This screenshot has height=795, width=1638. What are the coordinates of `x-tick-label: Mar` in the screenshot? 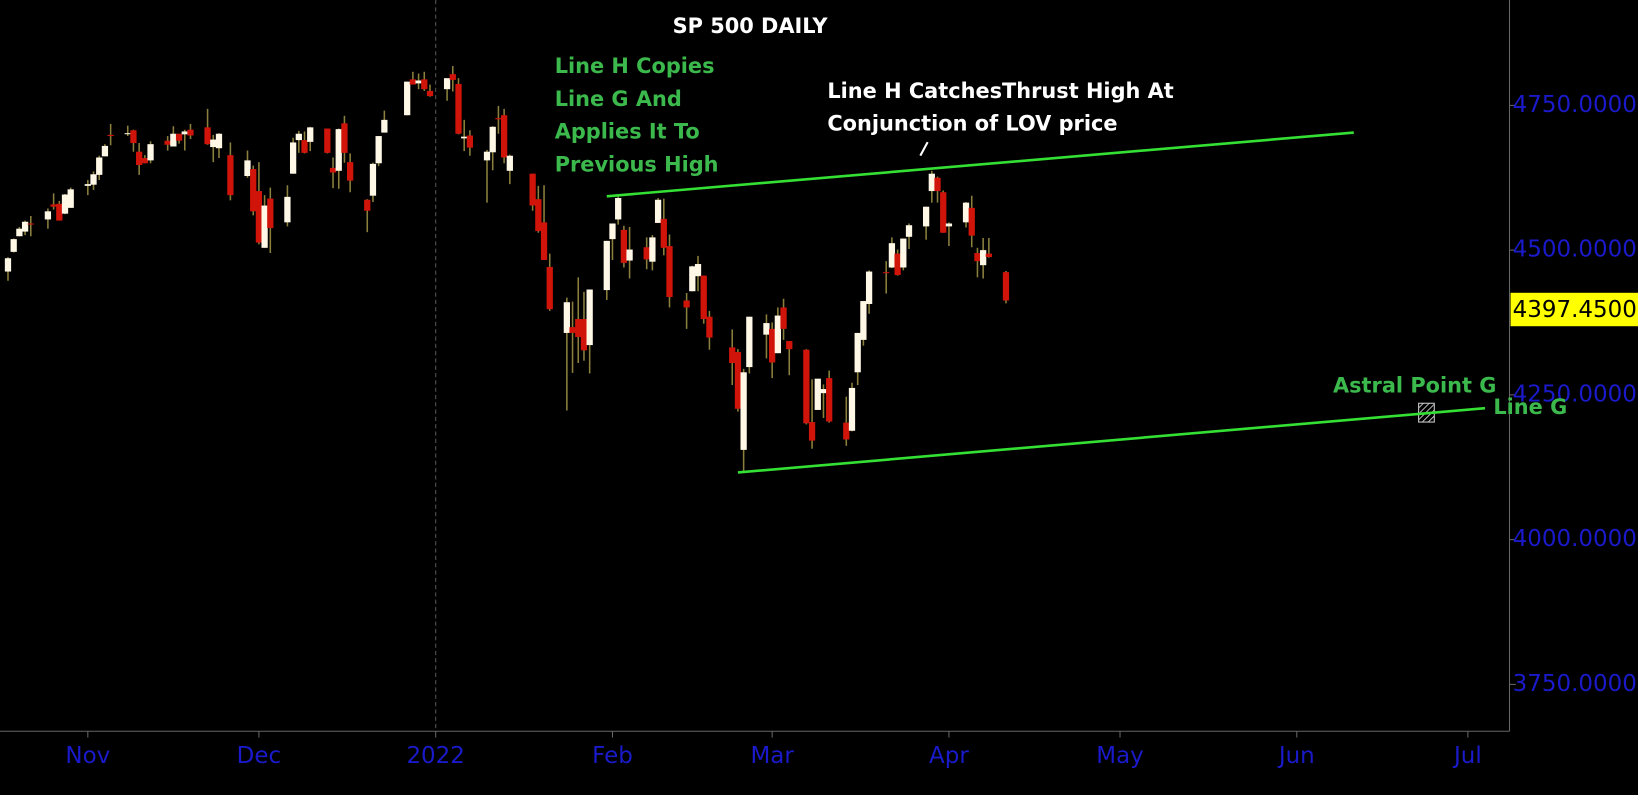 It's located at (772, 756).